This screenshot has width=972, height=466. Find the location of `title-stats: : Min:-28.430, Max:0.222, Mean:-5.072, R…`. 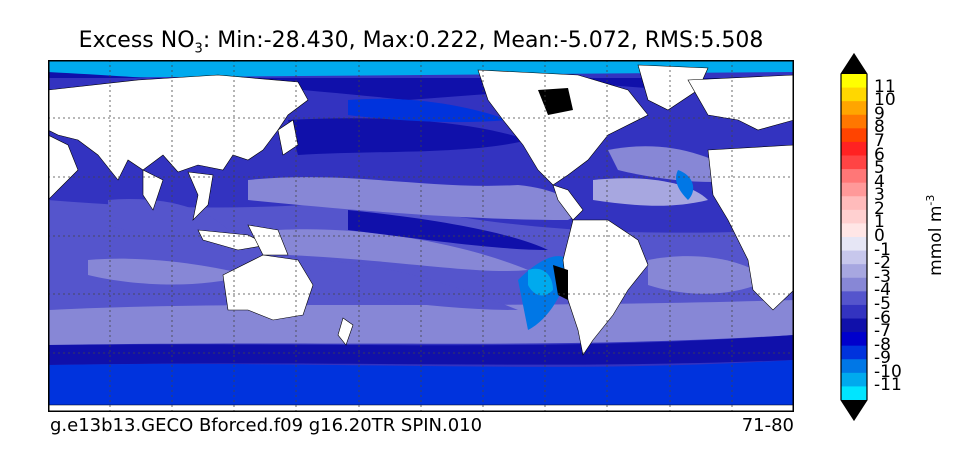

title-stats: : Min:-28.430, Max:0.222, Mean:-5.072, R… is located at coordinates (483, 40).